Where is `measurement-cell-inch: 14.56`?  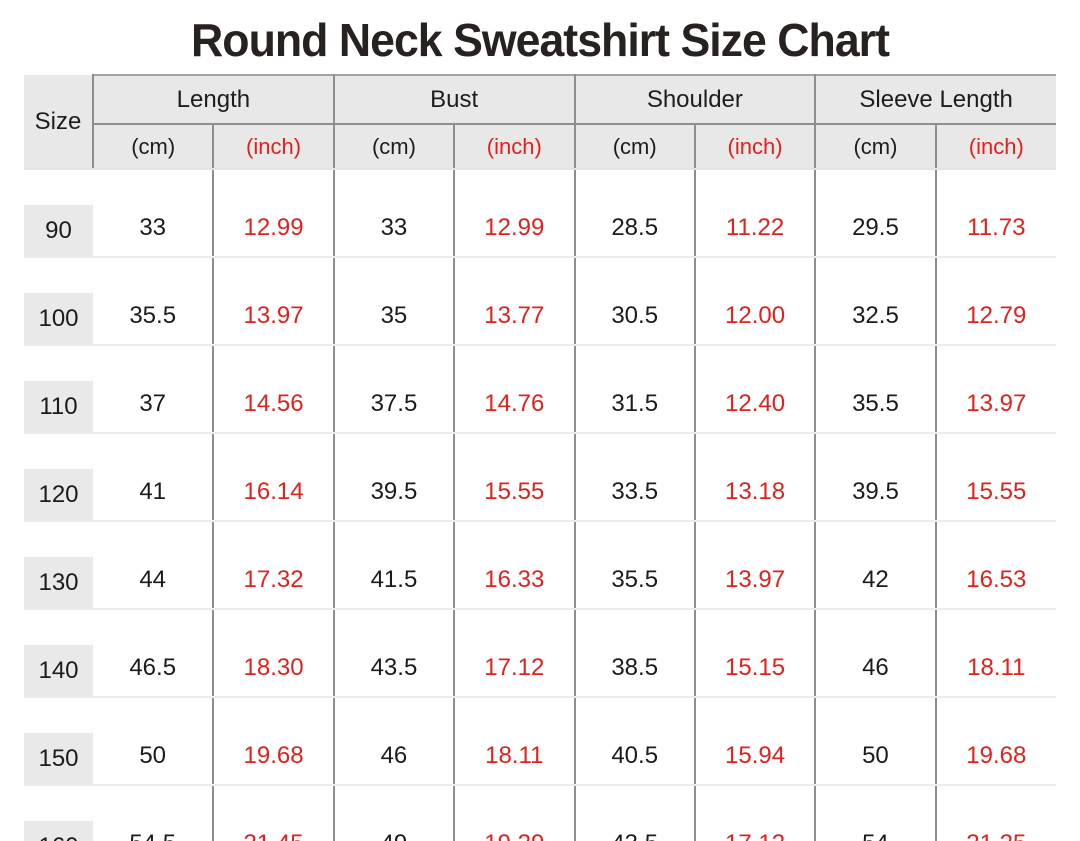 measurement-cell-inch: 14.56 is located at coordinates (274, 389).